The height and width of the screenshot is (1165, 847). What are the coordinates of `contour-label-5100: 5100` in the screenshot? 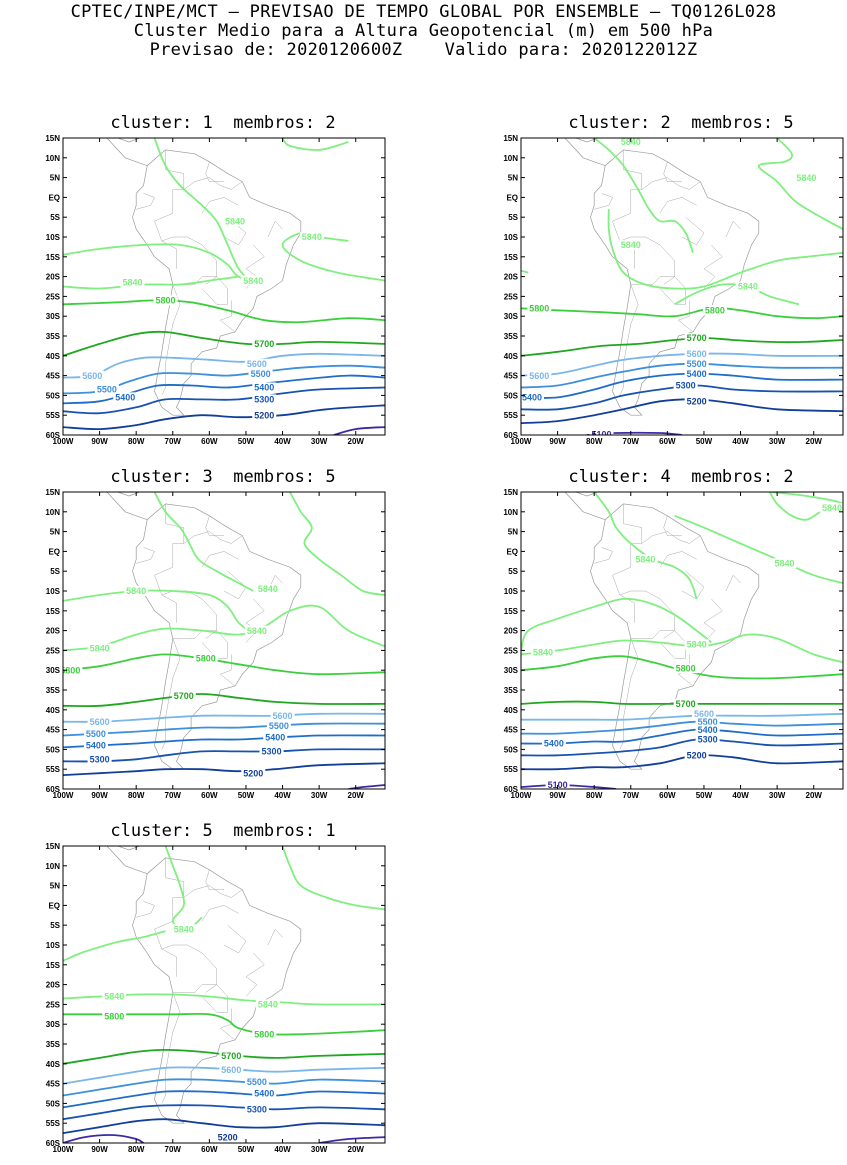 It's located at (558, 785).